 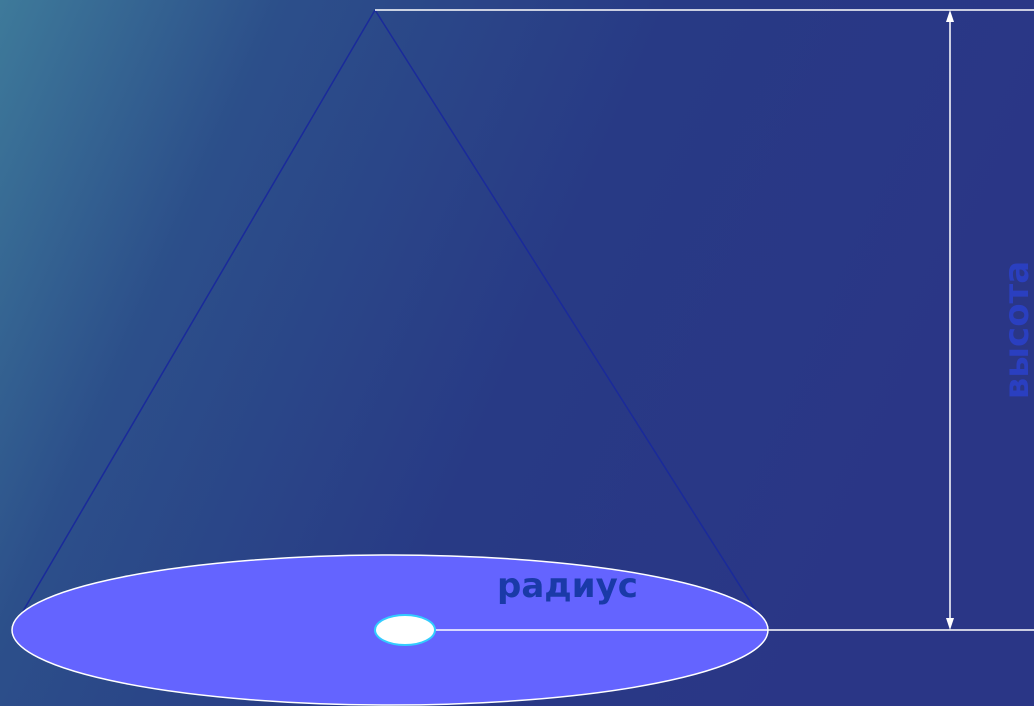 I want to click on center-point, so click(x=405, y=630).